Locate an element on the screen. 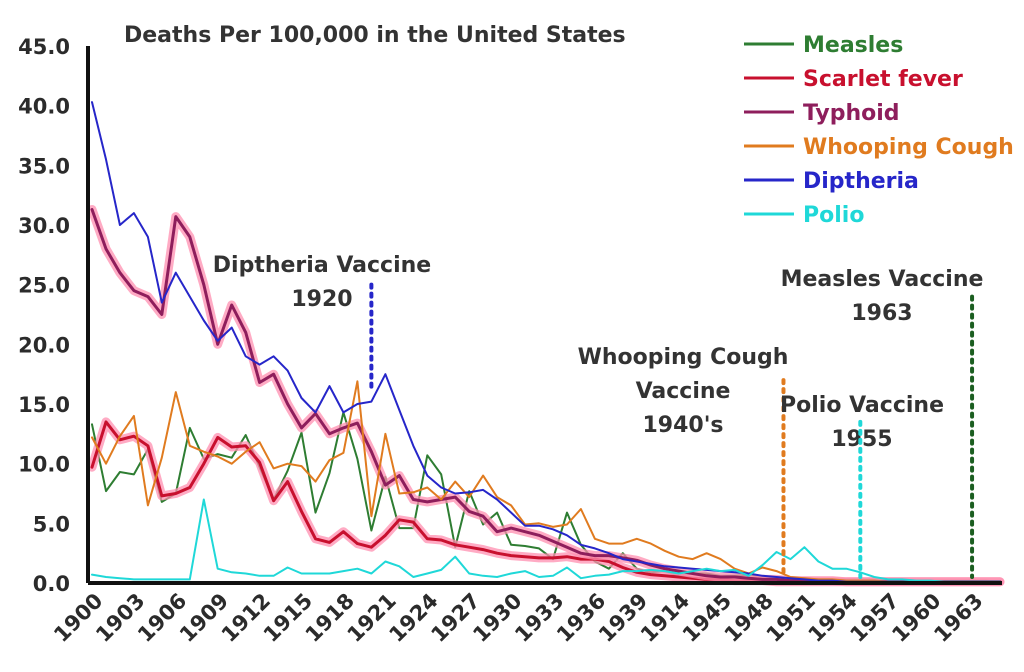  y-tick-labels: 0.0 5.0 10.0 15.0 20.0 25.0 30.0 35.0 40.0 45.0 is located at coordinates (44, 315).